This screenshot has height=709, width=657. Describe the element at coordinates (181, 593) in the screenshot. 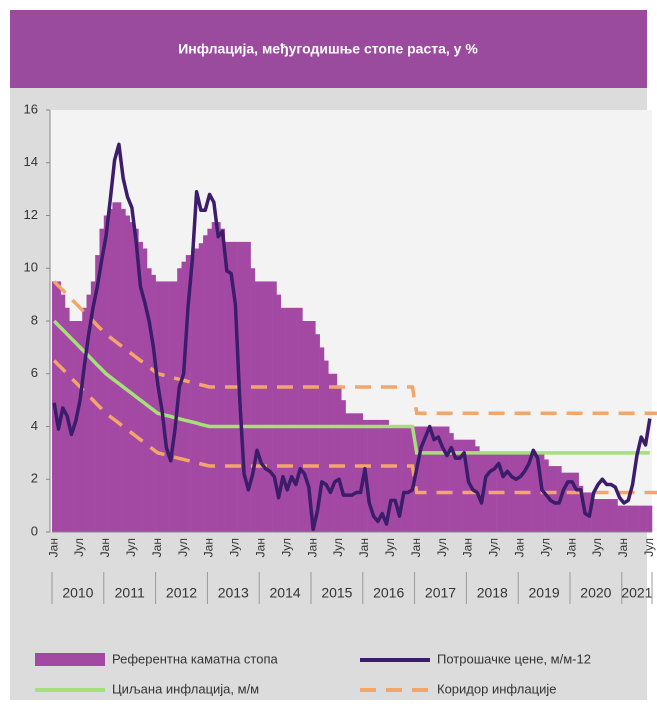

I see `year-label: 2012` at that location.